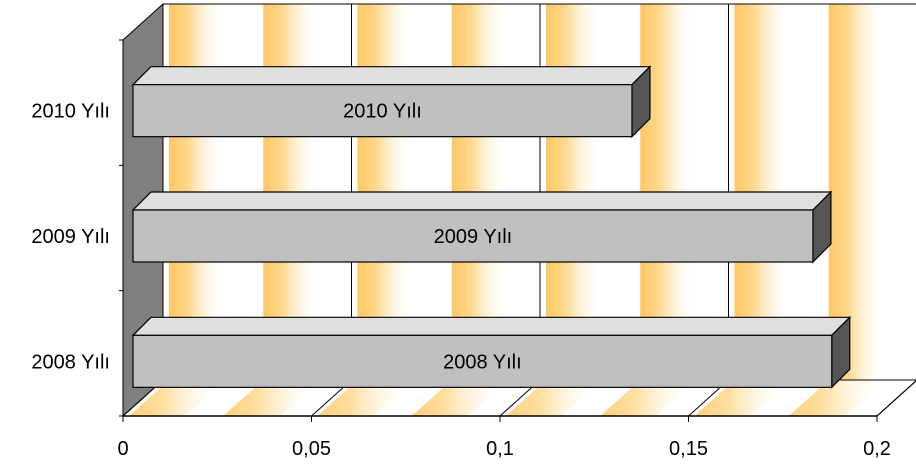 The width and height of the screenshot is (916, 466). Describe the element at coordinates (311, 449) in the screenshot. I see `x-tick-label: 0,05` at that location.